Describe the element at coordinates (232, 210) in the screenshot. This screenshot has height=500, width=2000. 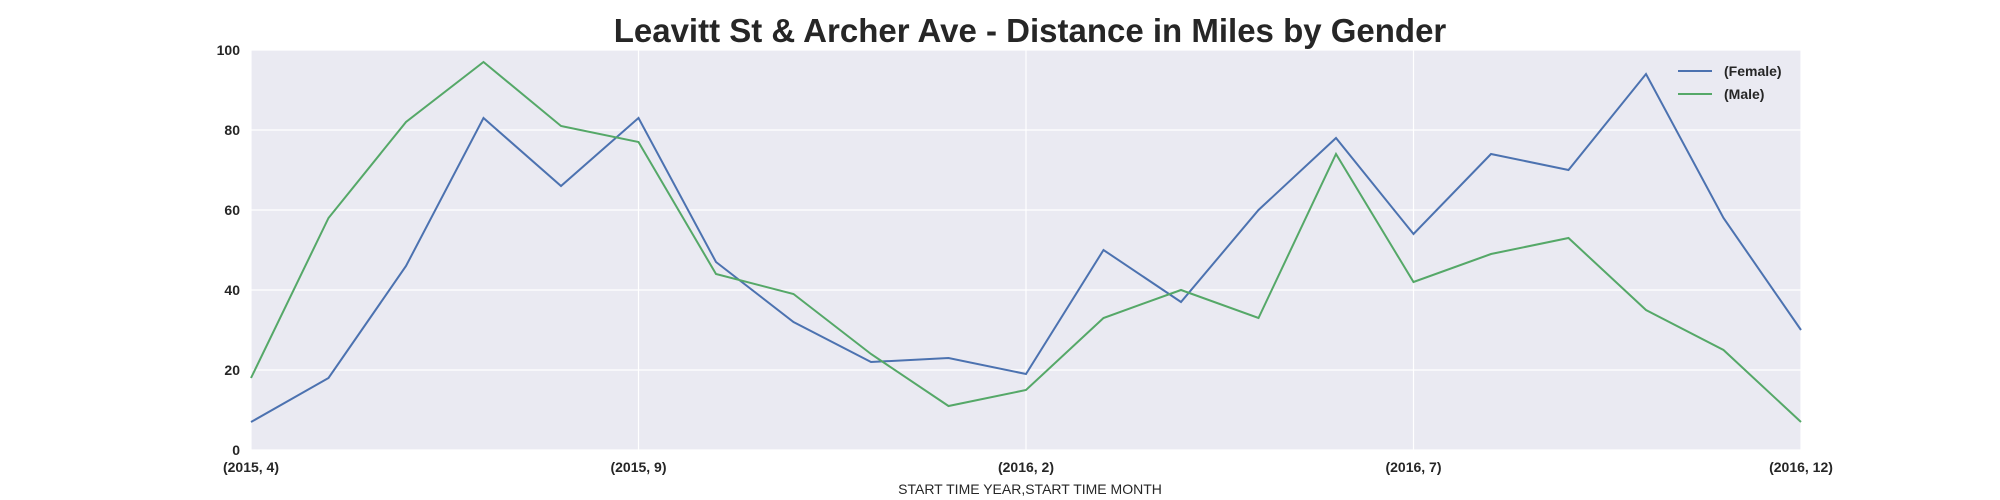
I see `y-tick-label: 60` at that location.